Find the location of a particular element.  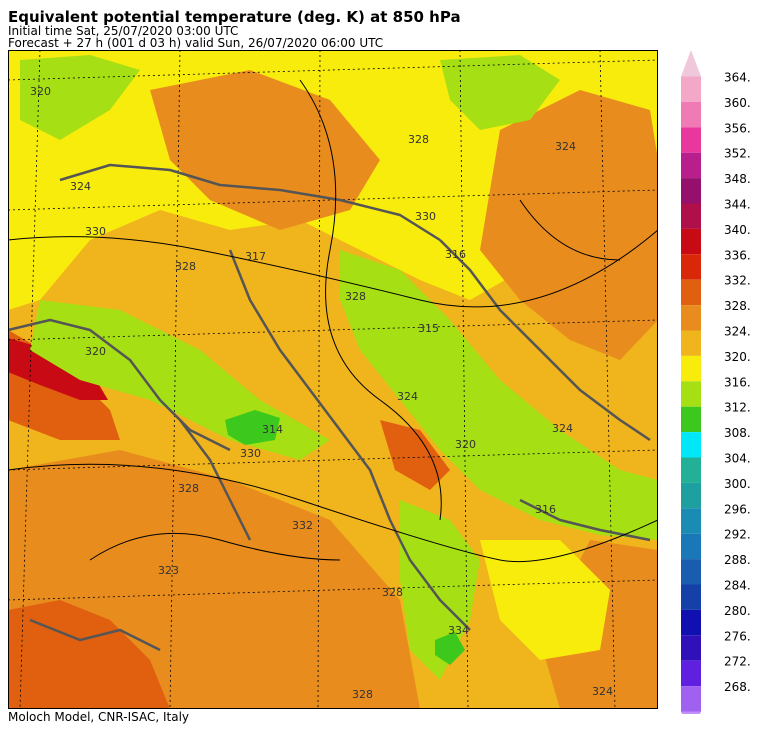

field-zone-south-core-green is located at coordinates (450, 648).